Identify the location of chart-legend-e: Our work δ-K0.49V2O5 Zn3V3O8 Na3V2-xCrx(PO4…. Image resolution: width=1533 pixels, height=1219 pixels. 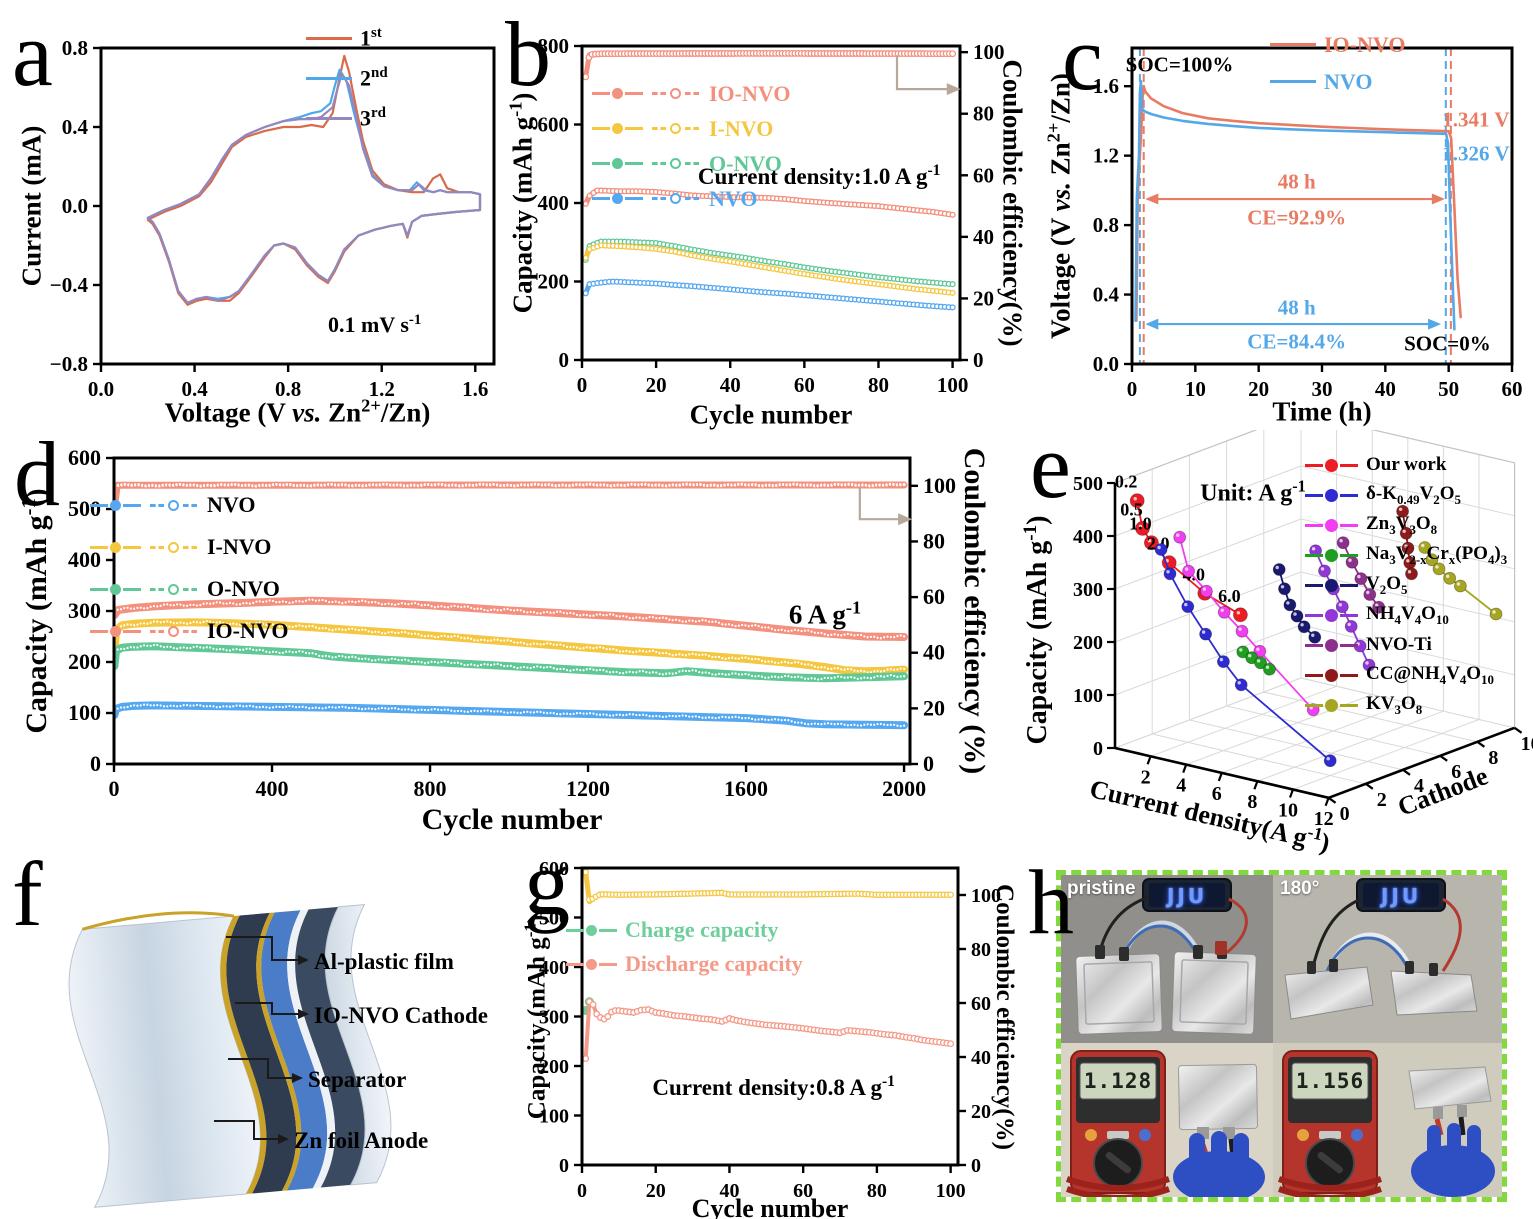
(1406, 585).